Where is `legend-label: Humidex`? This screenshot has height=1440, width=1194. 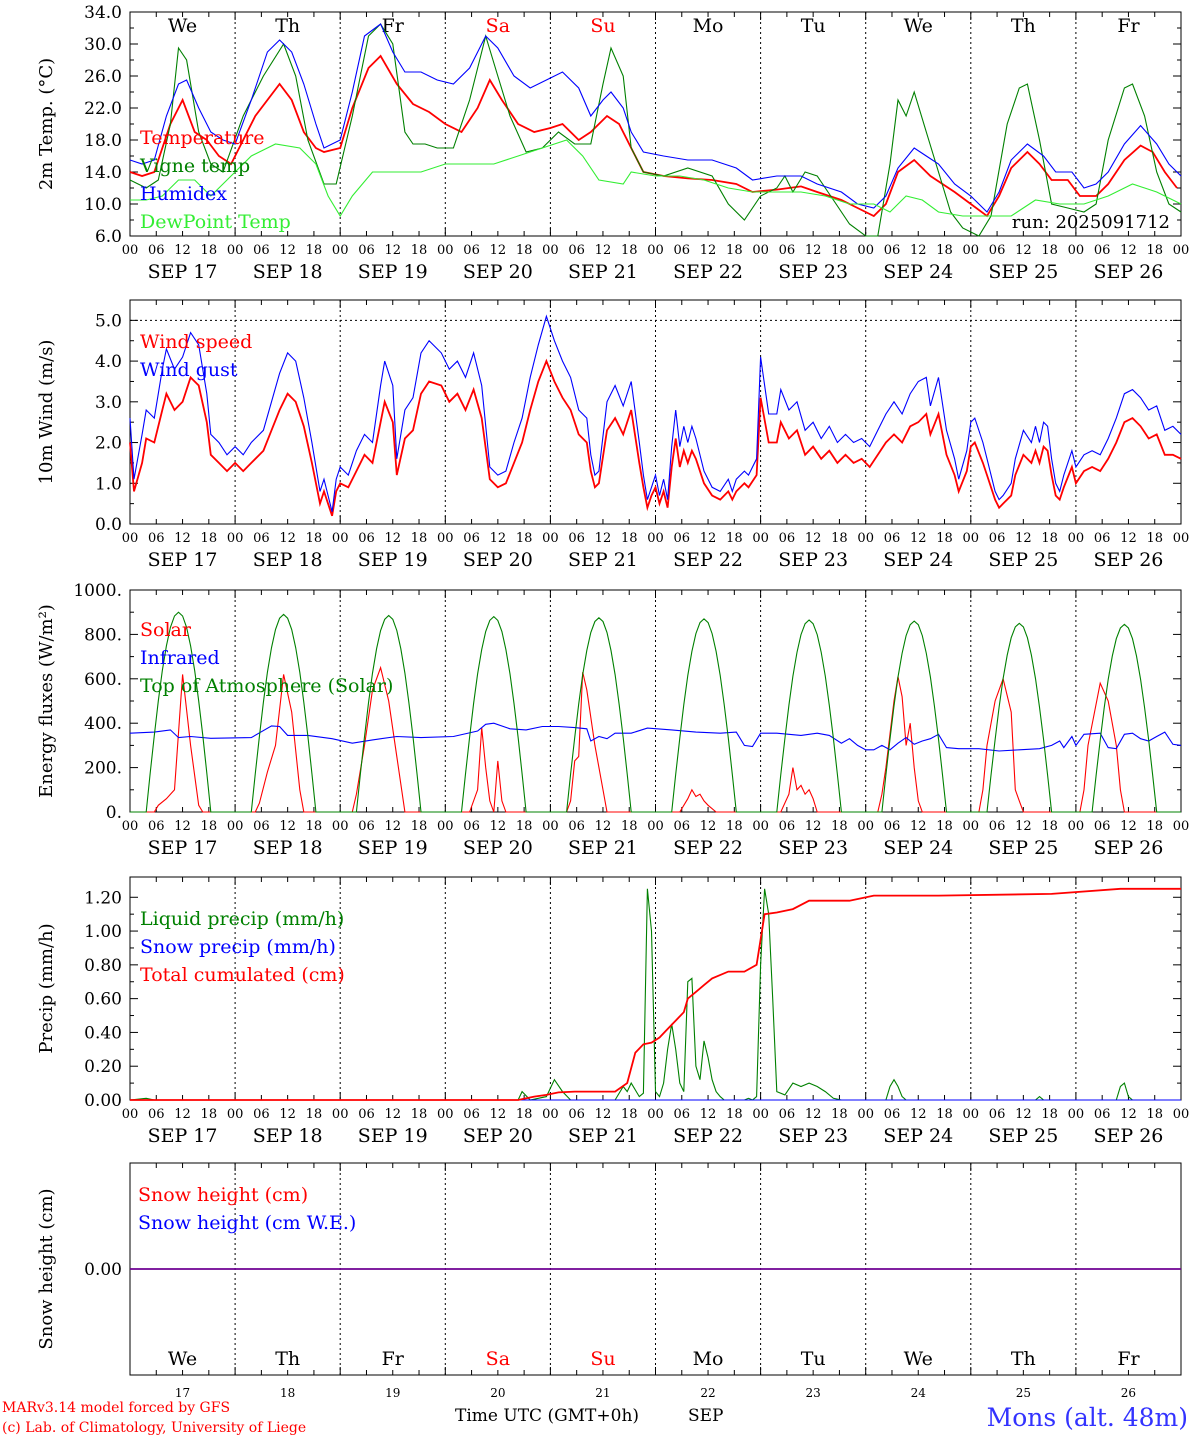
legend-label: Humidex is located at coordinates (183, 194).